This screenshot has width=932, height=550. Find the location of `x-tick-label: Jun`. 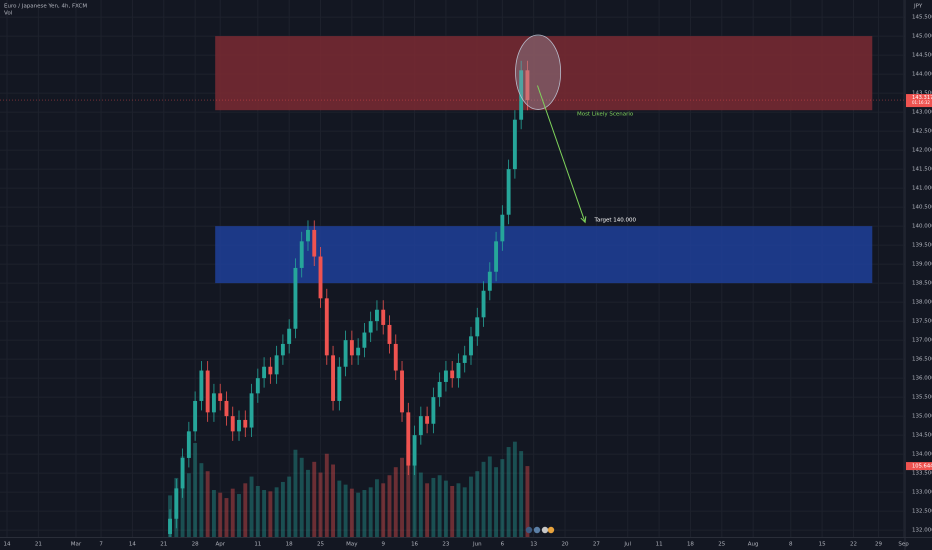

x-tick-label: Jun is located at coordinates (477, 545).